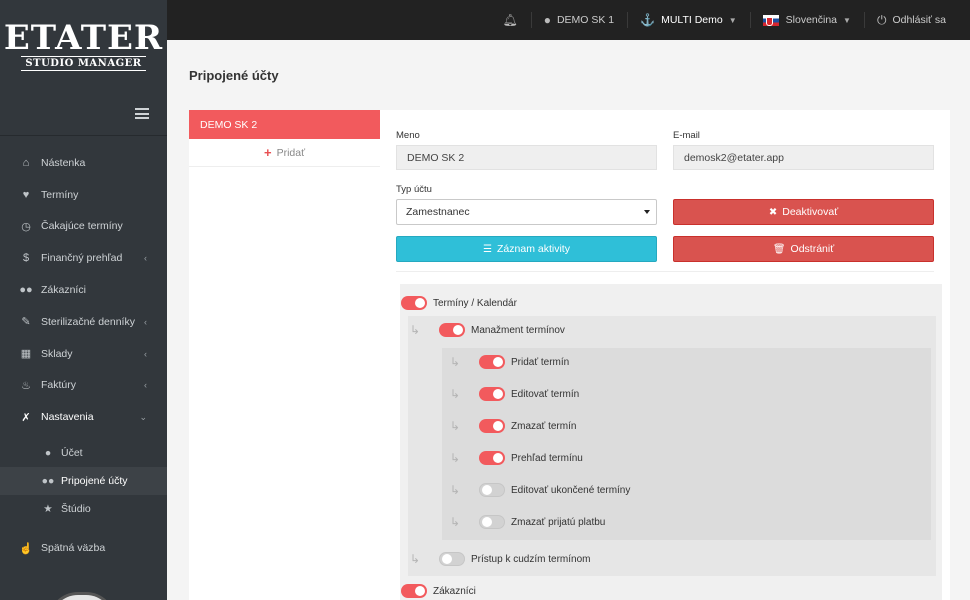 This screenshot has height=600, width=970. I want to click on sidebar-item-label: Zákazníci, so click(63, 290).